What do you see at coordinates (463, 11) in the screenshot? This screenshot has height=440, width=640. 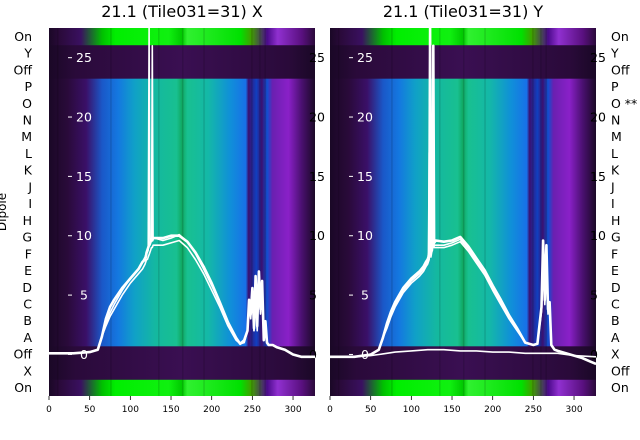 I see `chart-title-right: 21.1 (Tile031=31) Y` at bounding box center [463, 11].